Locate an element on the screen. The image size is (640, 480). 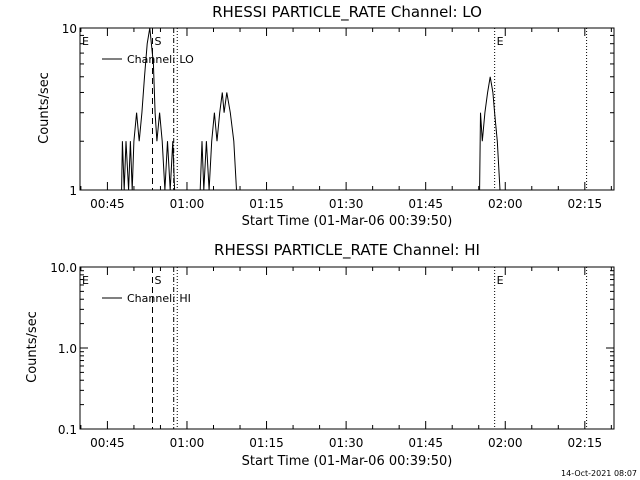
chart-title: RHESSI PARTICLE_RATE Channel: LO is located at coordinates (347, 12).